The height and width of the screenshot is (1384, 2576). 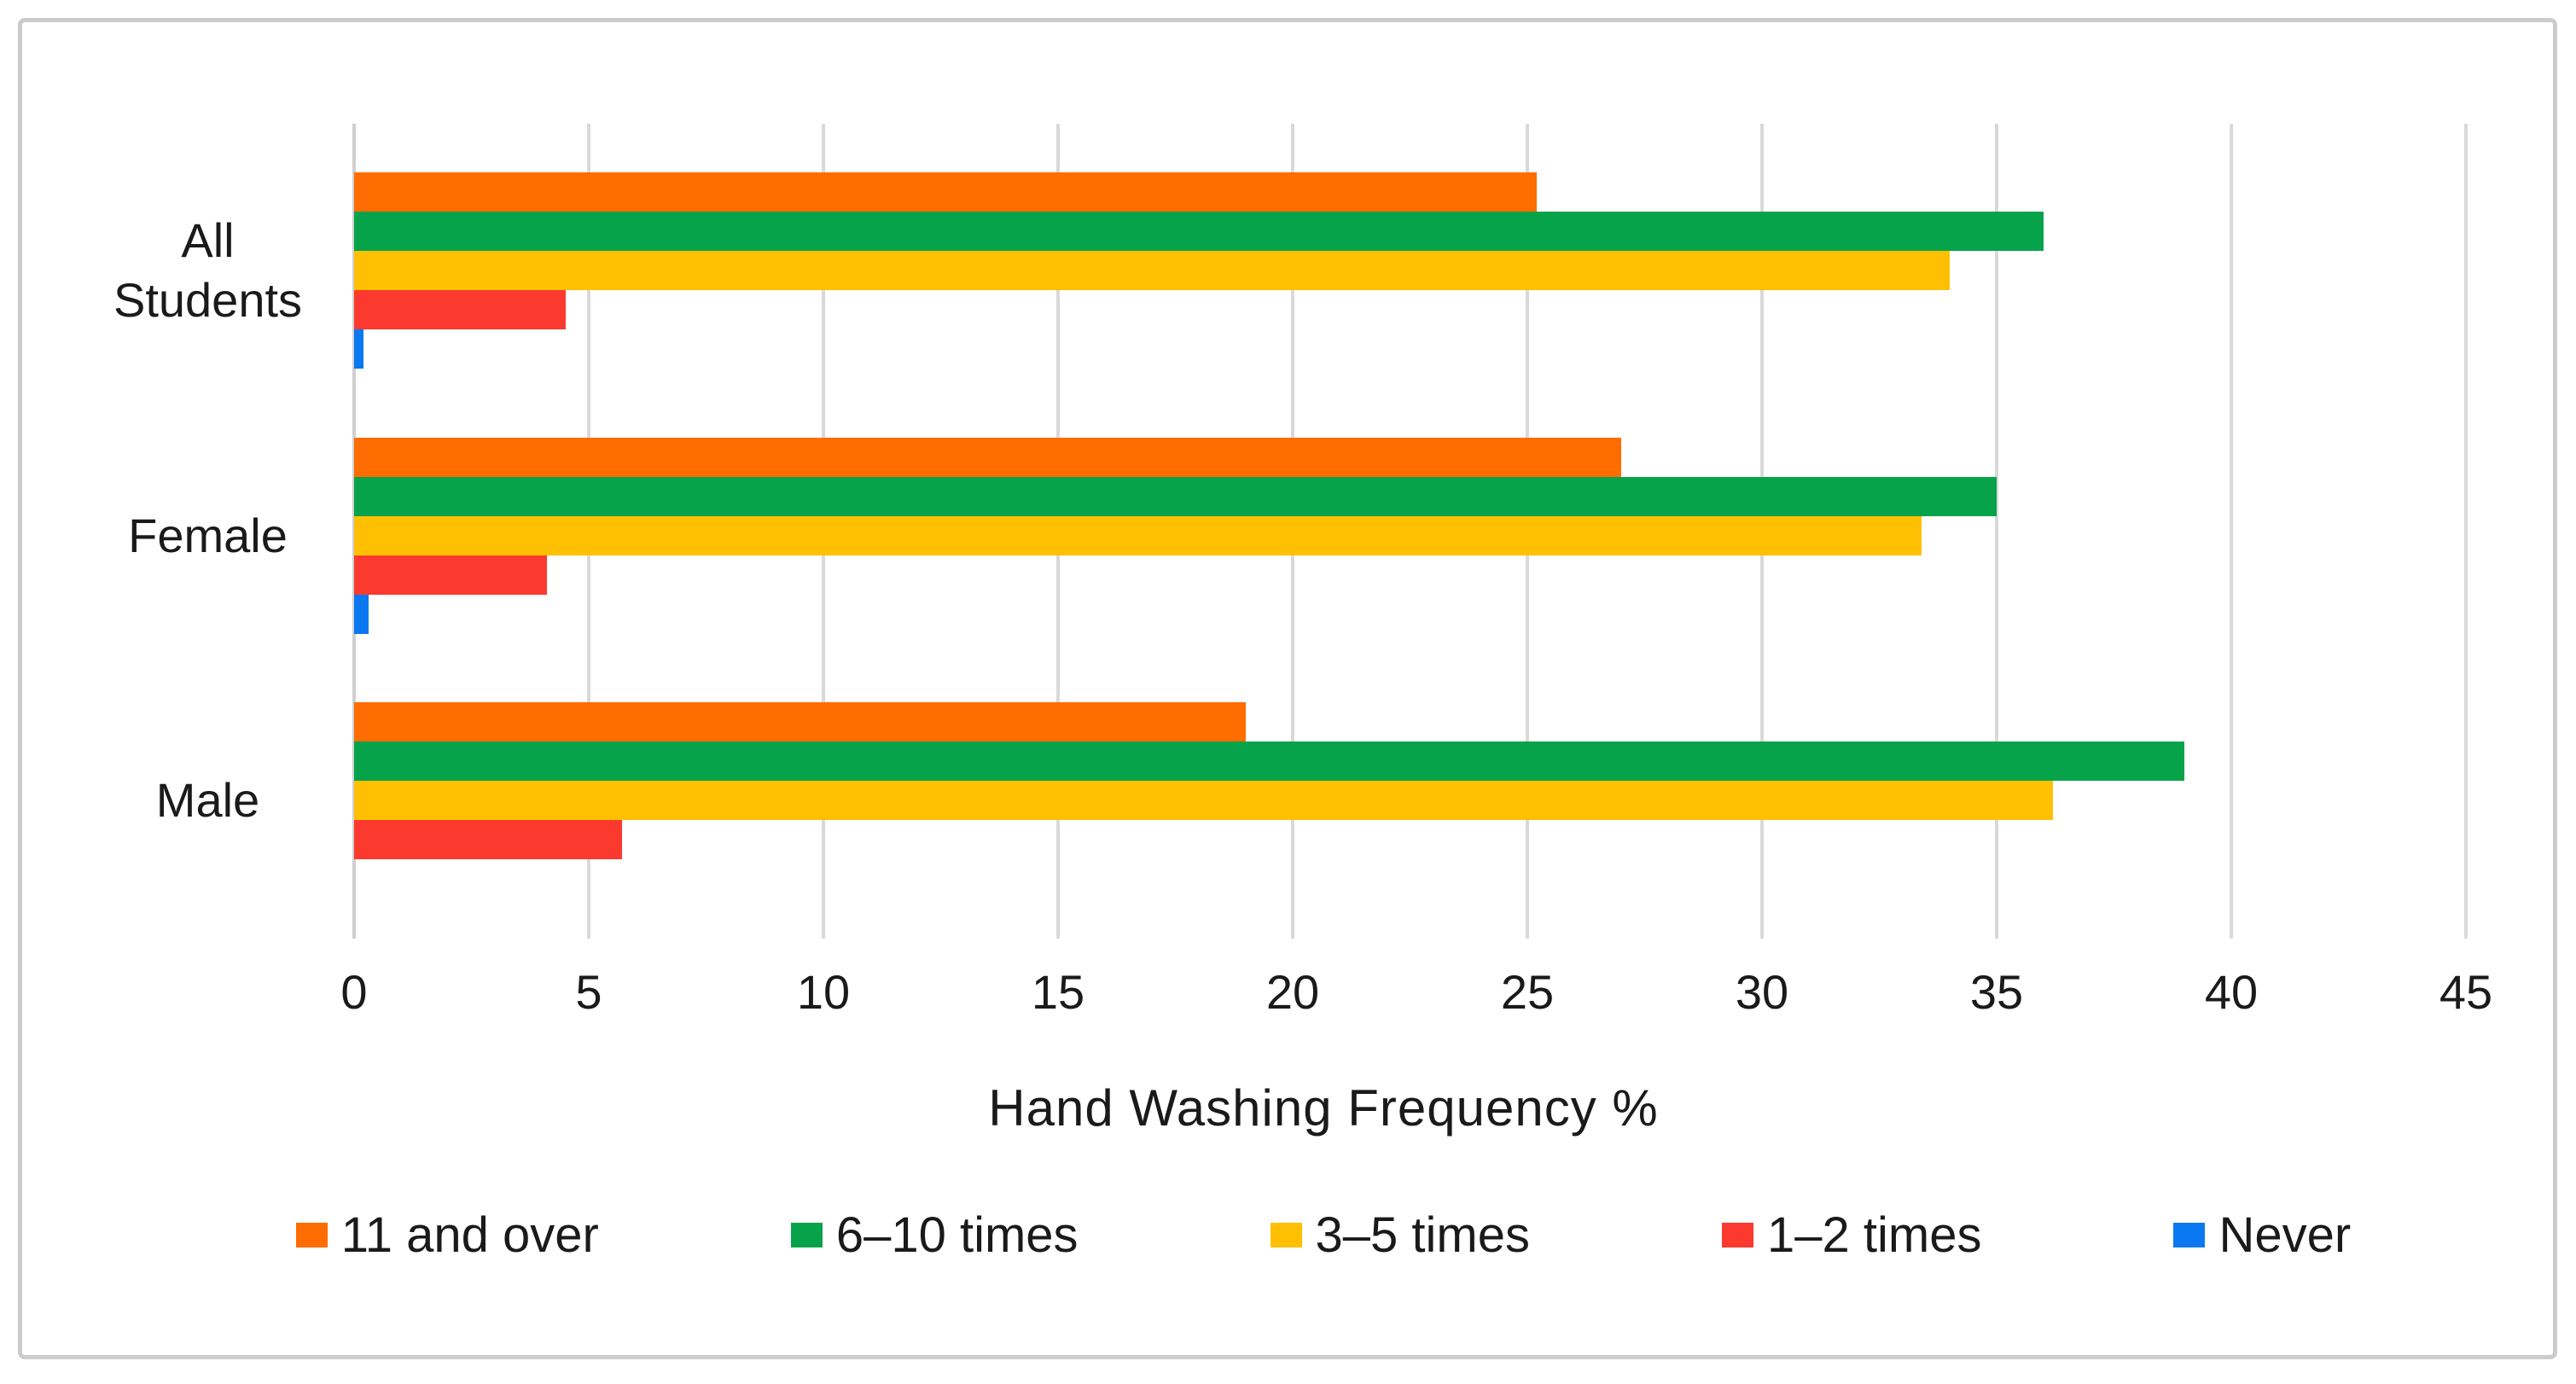 I want to click on category-label-all-students: All Students, so click(x=208, y=270).